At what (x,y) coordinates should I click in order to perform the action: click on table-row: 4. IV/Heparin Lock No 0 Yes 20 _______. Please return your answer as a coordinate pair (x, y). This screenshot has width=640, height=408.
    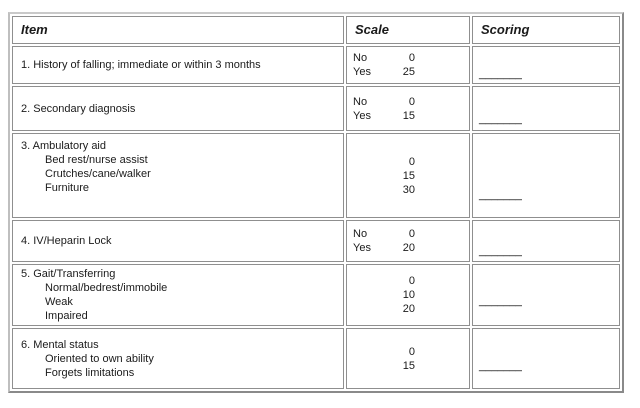
    Looking at the image, I should click on (316, 241).